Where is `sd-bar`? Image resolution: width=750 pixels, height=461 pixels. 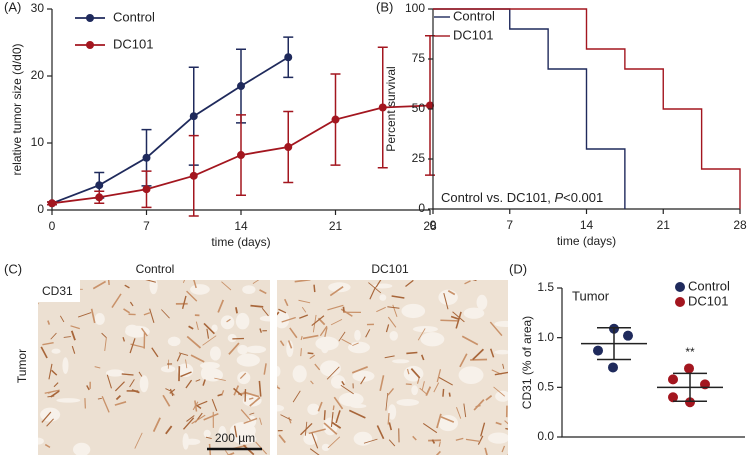 sd-bar is located at coordinates (614, 343).